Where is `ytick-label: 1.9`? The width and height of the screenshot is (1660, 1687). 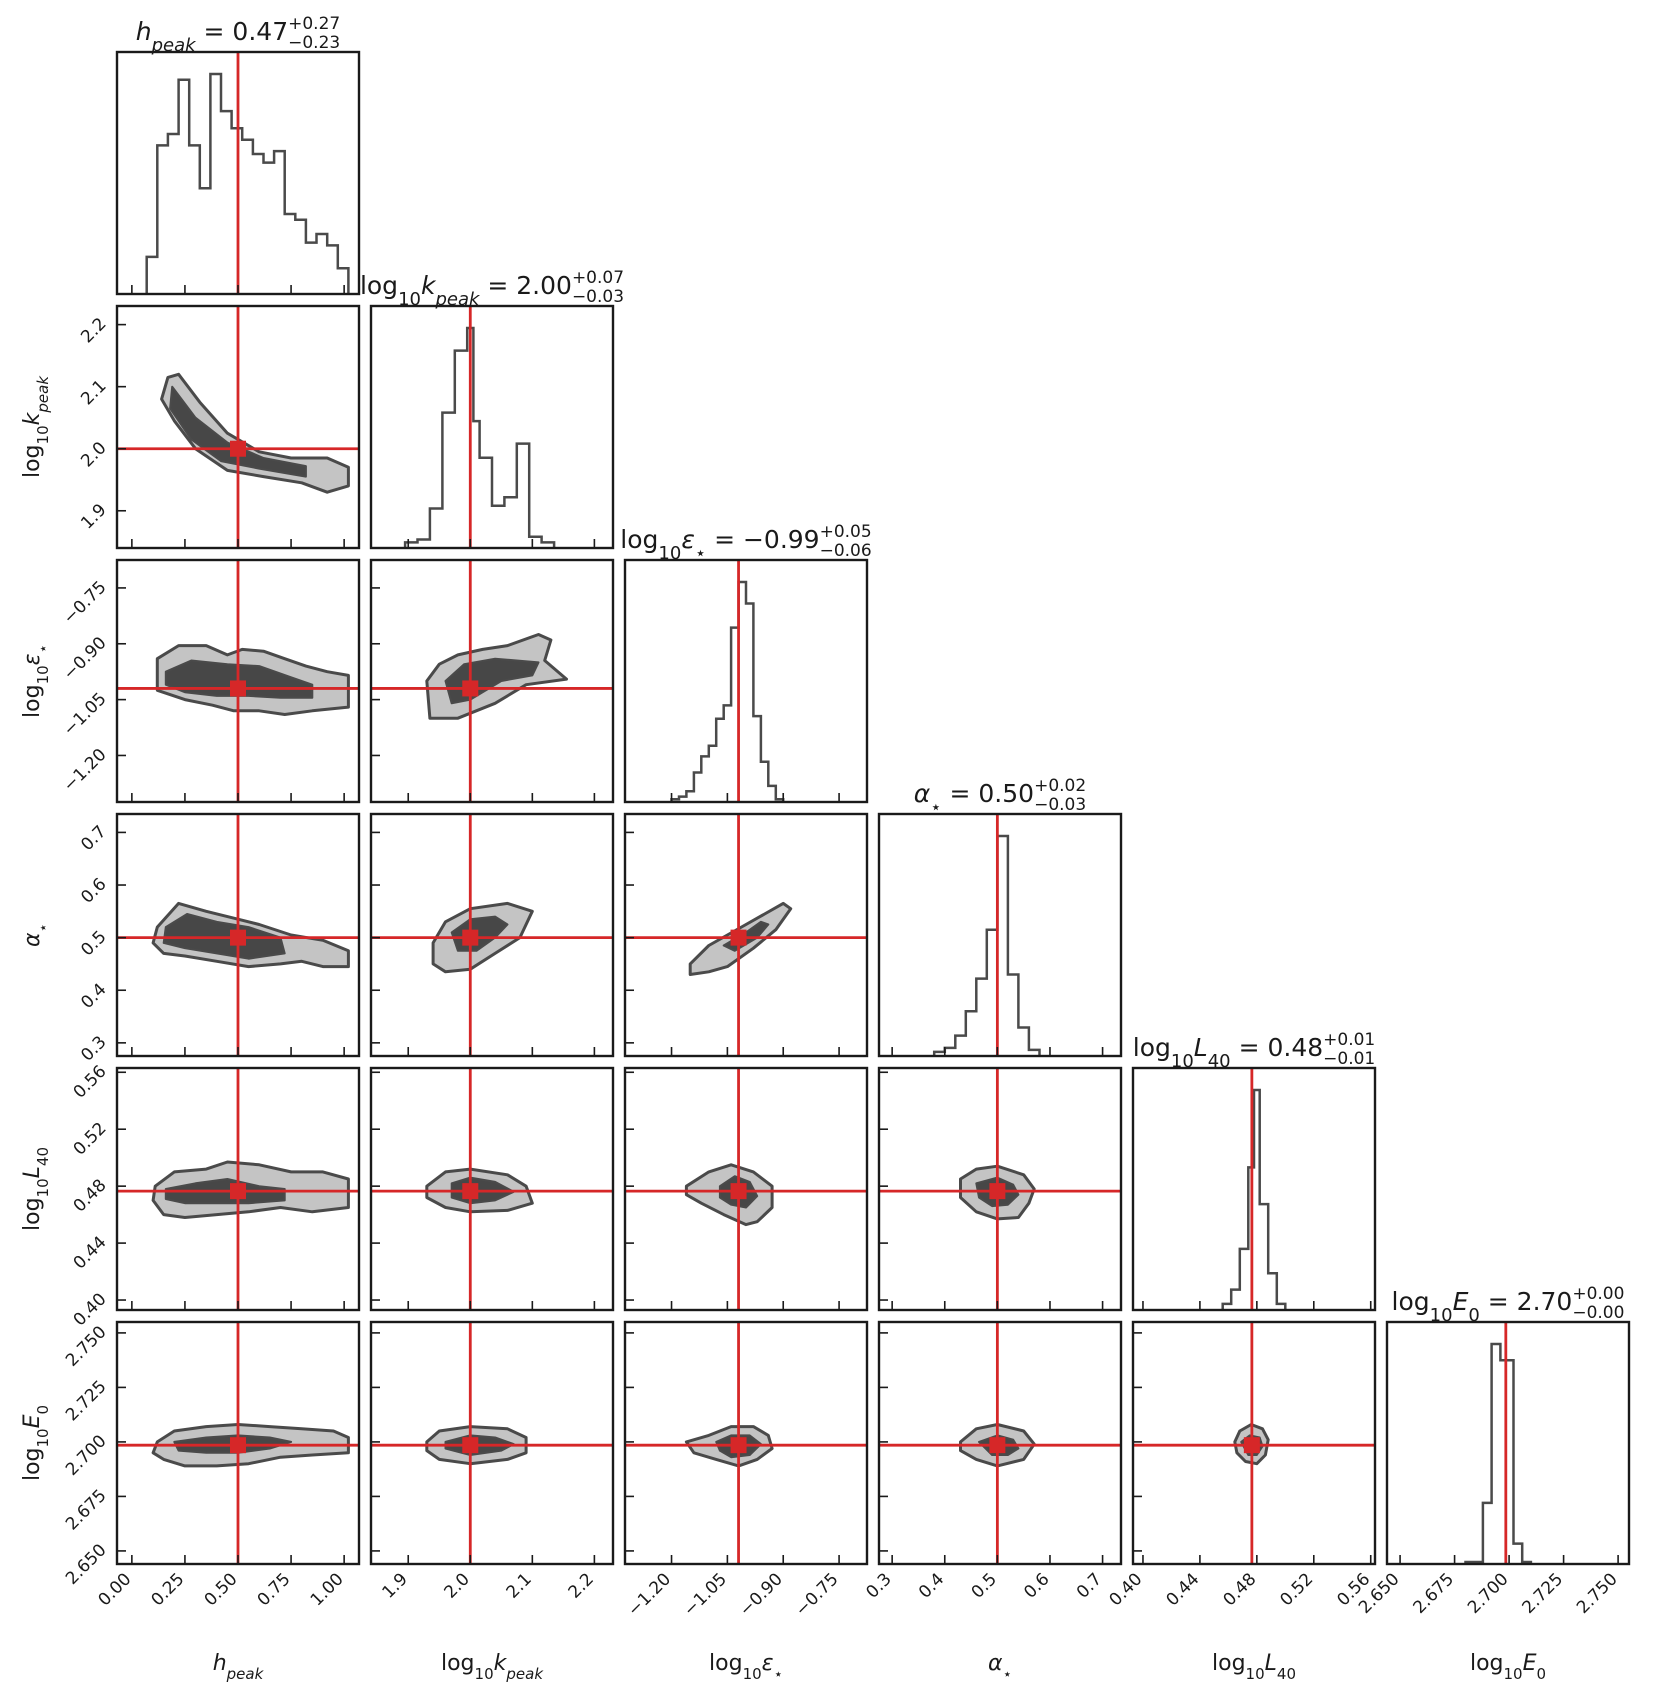
ytick-label: 1.9 is located at coordinates (93, 516).